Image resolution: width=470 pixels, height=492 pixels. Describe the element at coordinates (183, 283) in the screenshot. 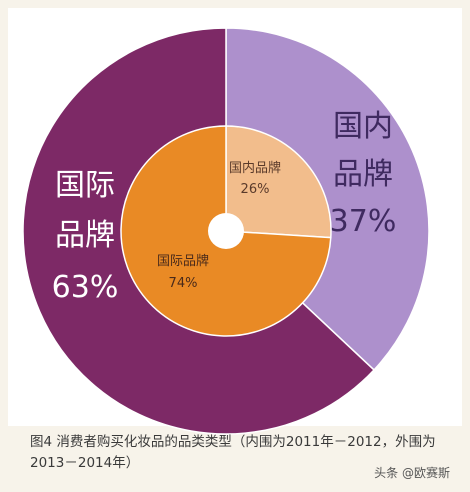

I see `inner-intl-percent: 74%` at that location.